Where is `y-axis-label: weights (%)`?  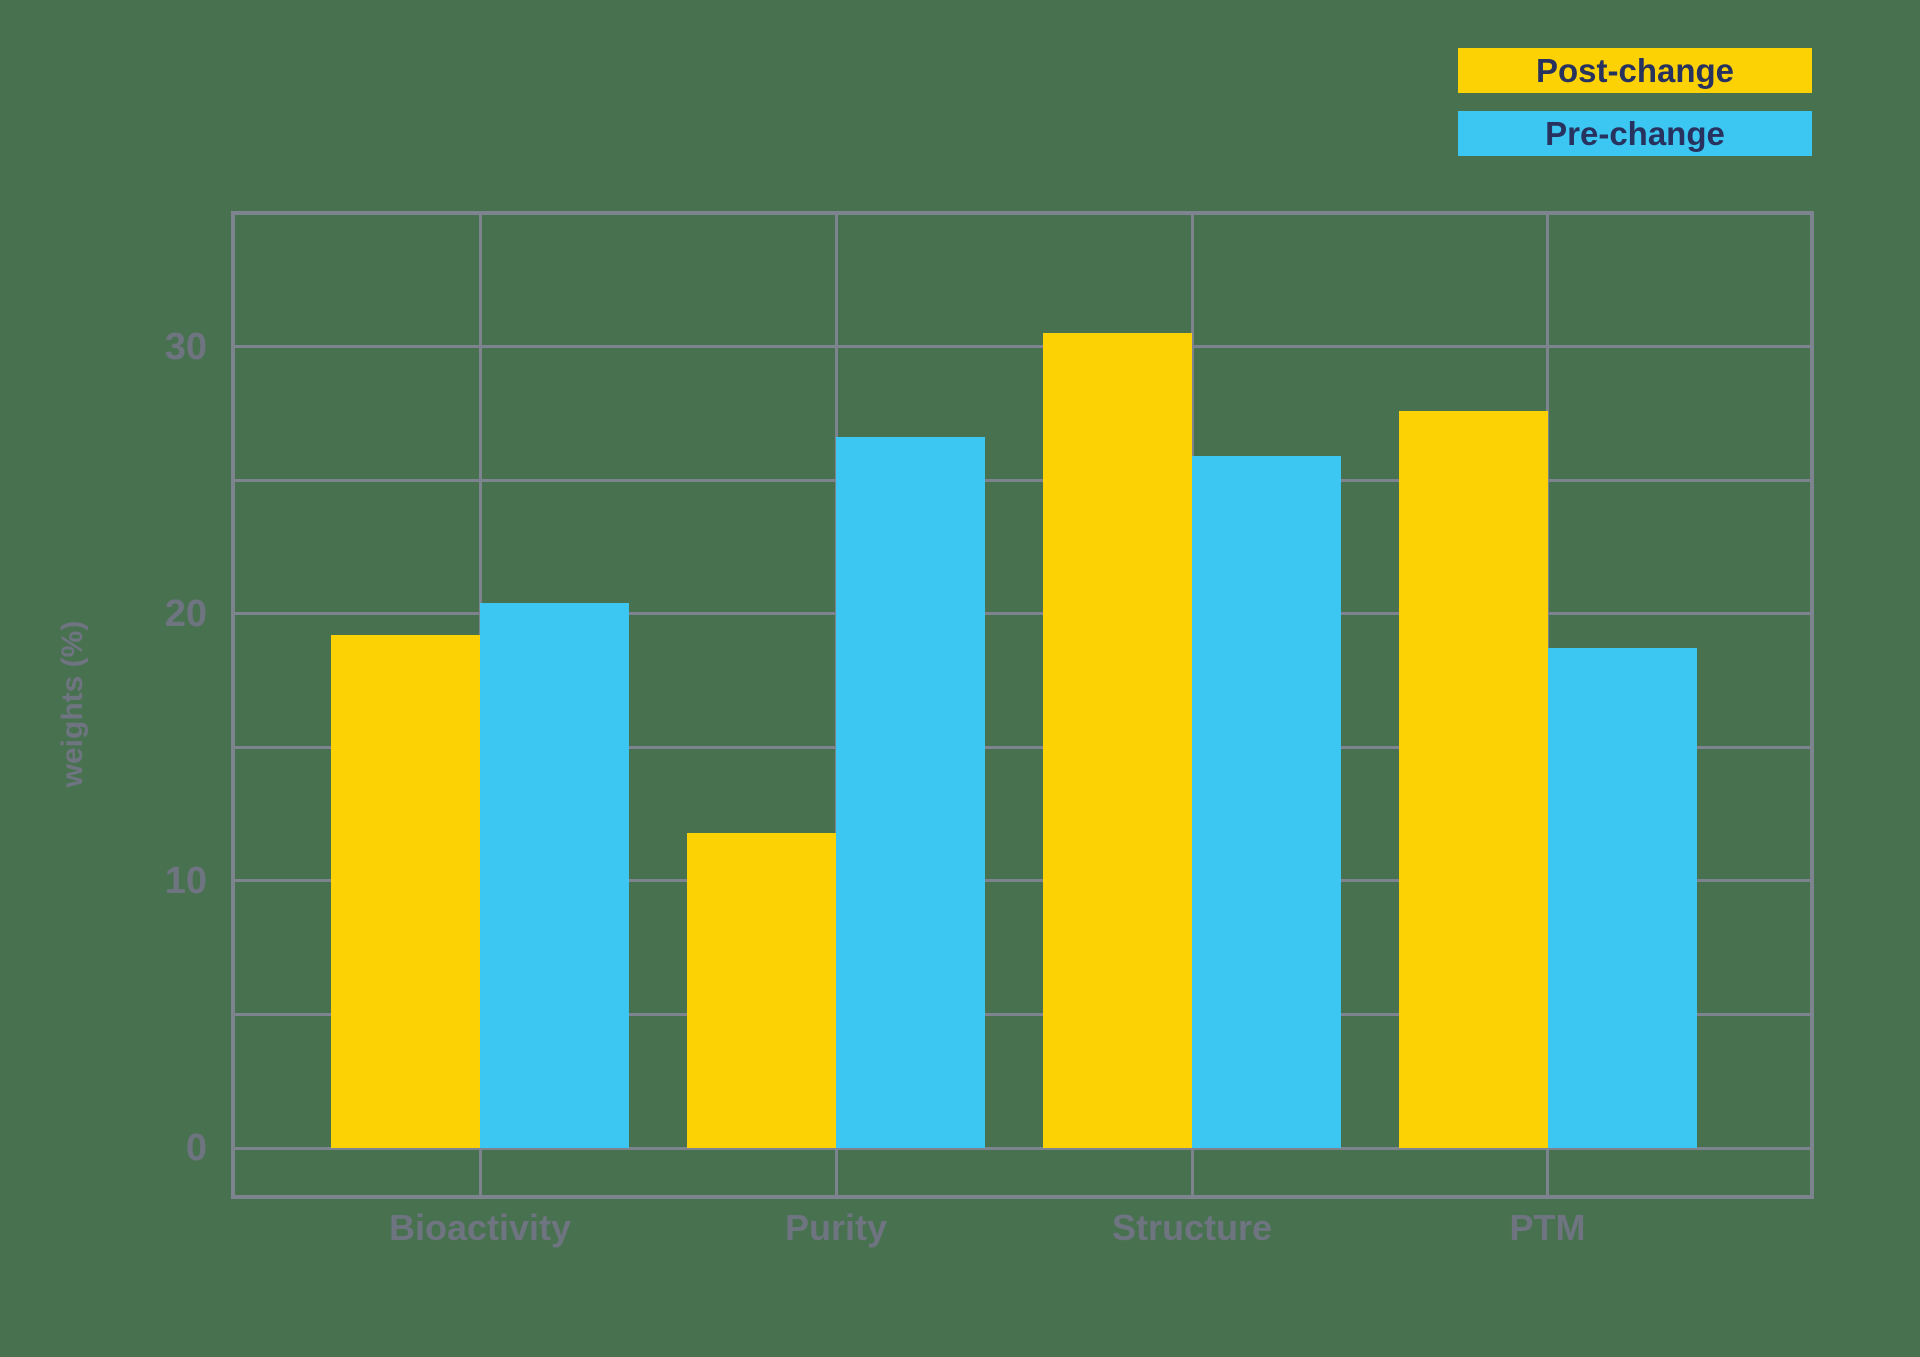
y-axis-label: weights (%) is located at coordinates (72, 704).